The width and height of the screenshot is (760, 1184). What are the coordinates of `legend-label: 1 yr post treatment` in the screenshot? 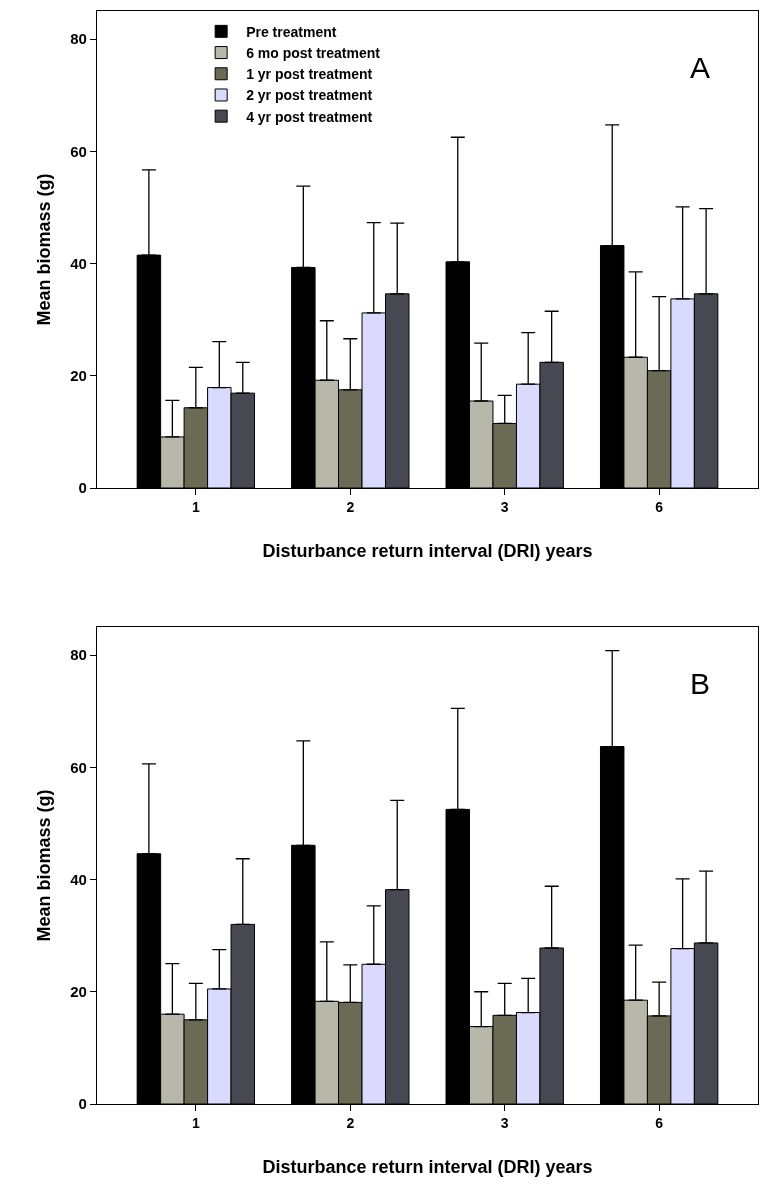 It's located at (309, 74).